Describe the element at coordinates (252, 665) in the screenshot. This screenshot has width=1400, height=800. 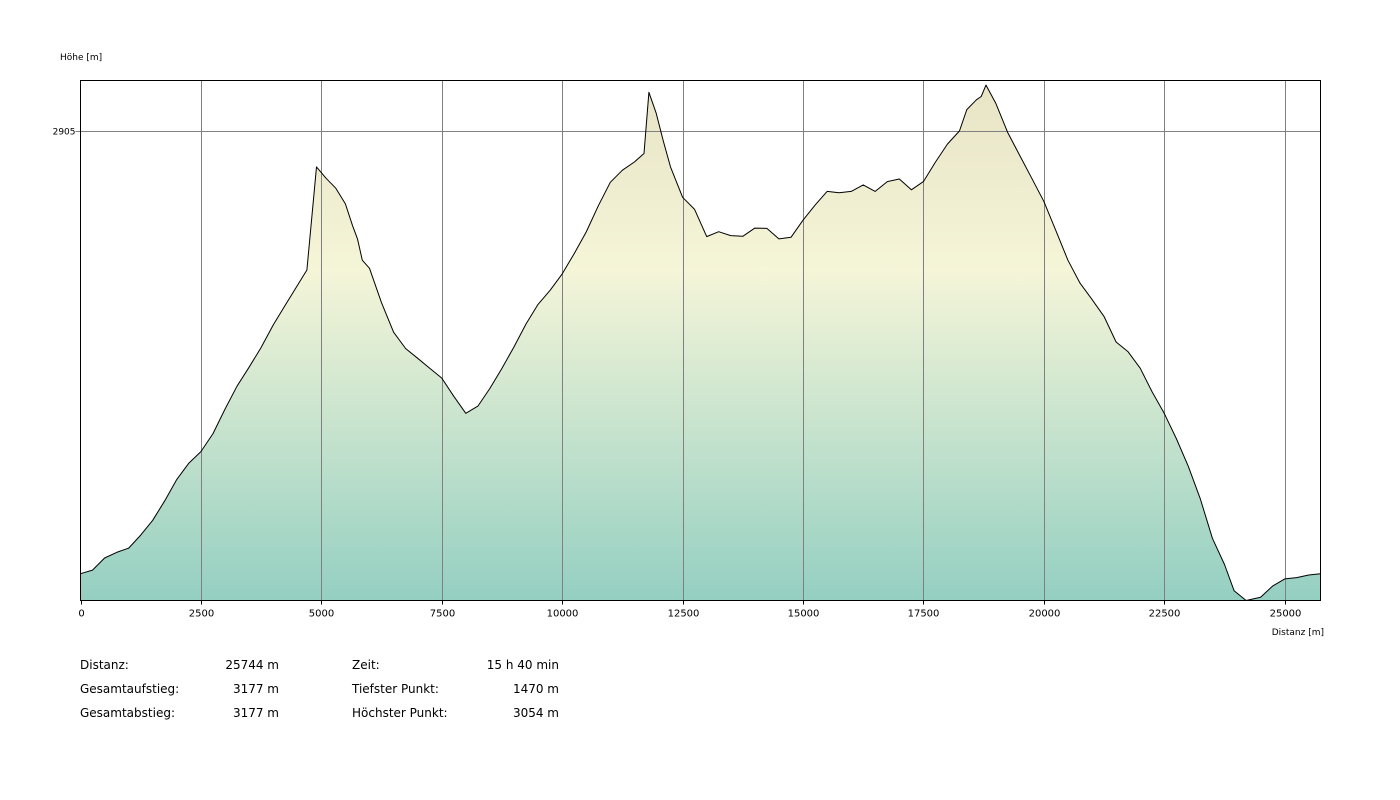
I see `stat-value-distance: 25744 m` at that location.